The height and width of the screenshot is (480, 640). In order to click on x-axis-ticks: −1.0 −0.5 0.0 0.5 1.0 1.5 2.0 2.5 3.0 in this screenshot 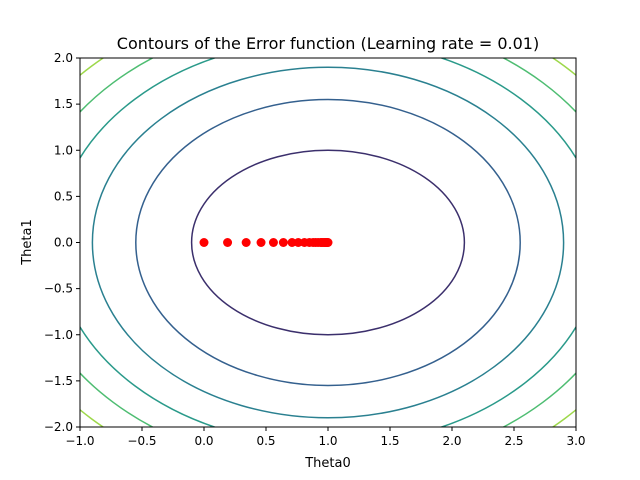, I will do `click(325, 437)`.